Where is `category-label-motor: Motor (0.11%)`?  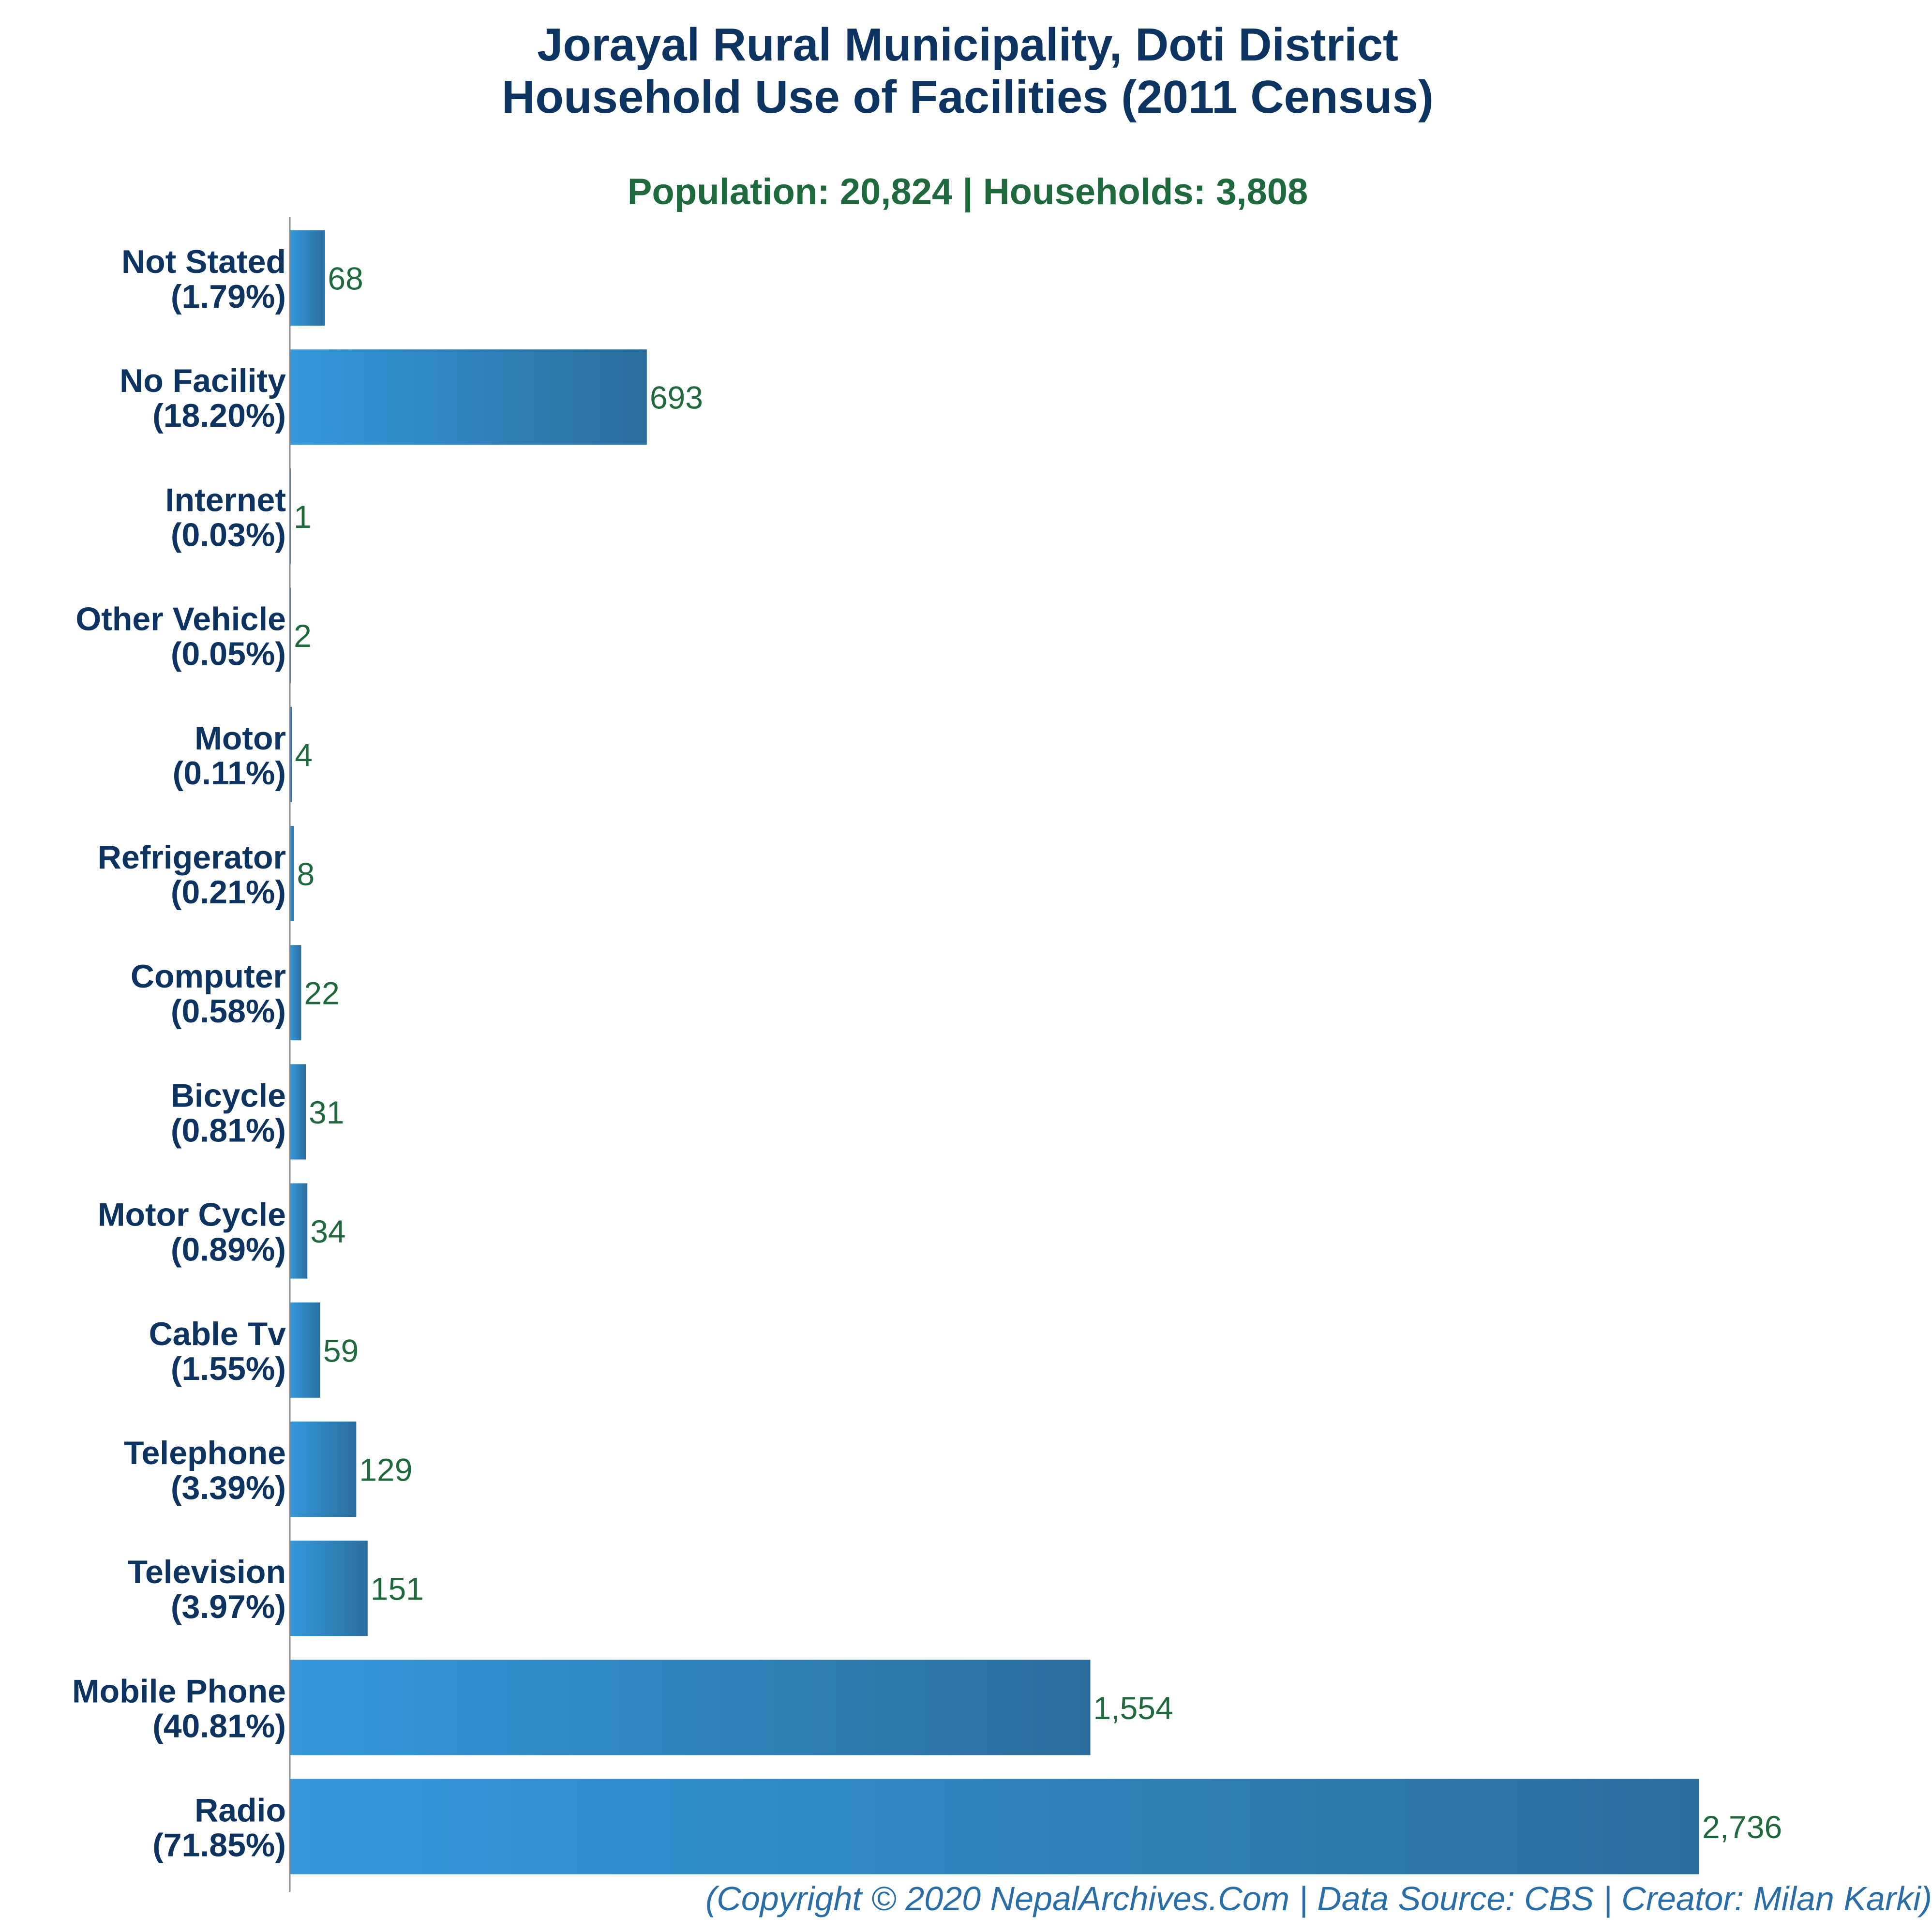
category-label-motor: Motor (0.11%) is located at coordinates (229, 756).